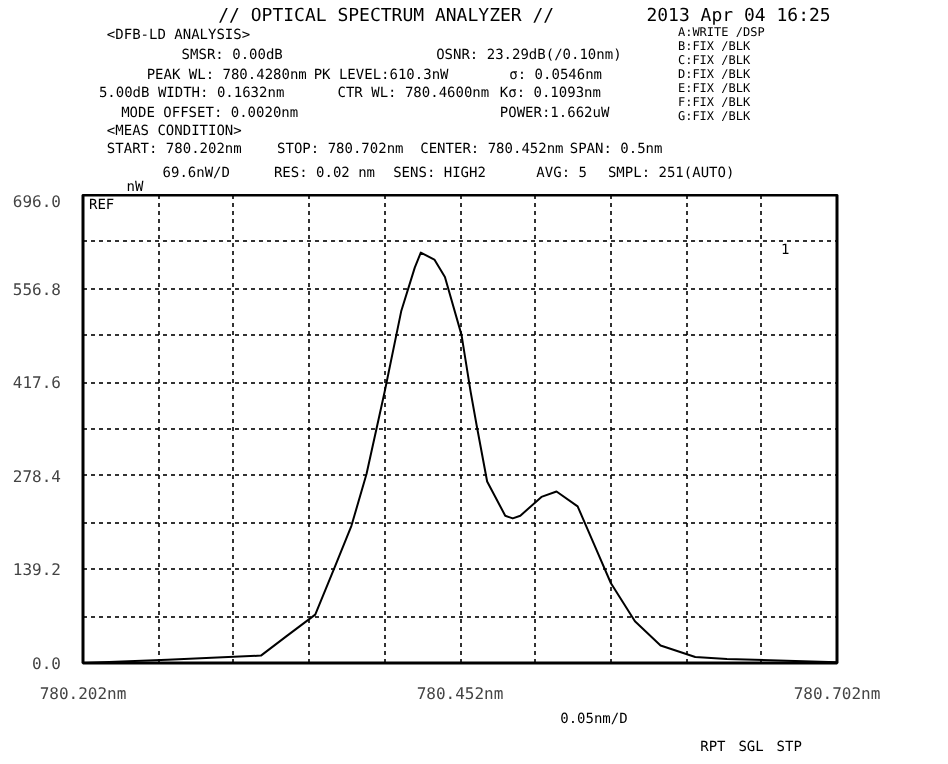 This screenshot has width=948, height=764. I want to click on y-tick-label: 696.0, so click(37, 202).